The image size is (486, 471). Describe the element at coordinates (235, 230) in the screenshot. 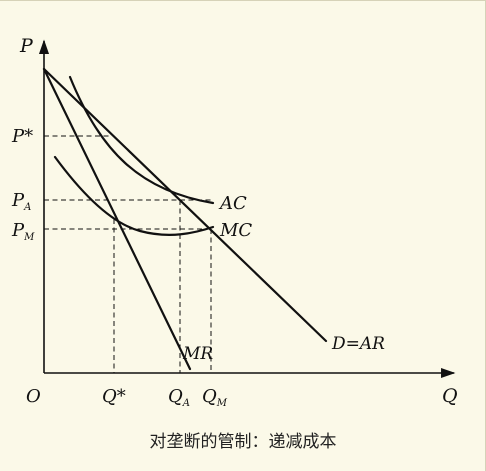

I see `mc-curve-label: MC` at that location.